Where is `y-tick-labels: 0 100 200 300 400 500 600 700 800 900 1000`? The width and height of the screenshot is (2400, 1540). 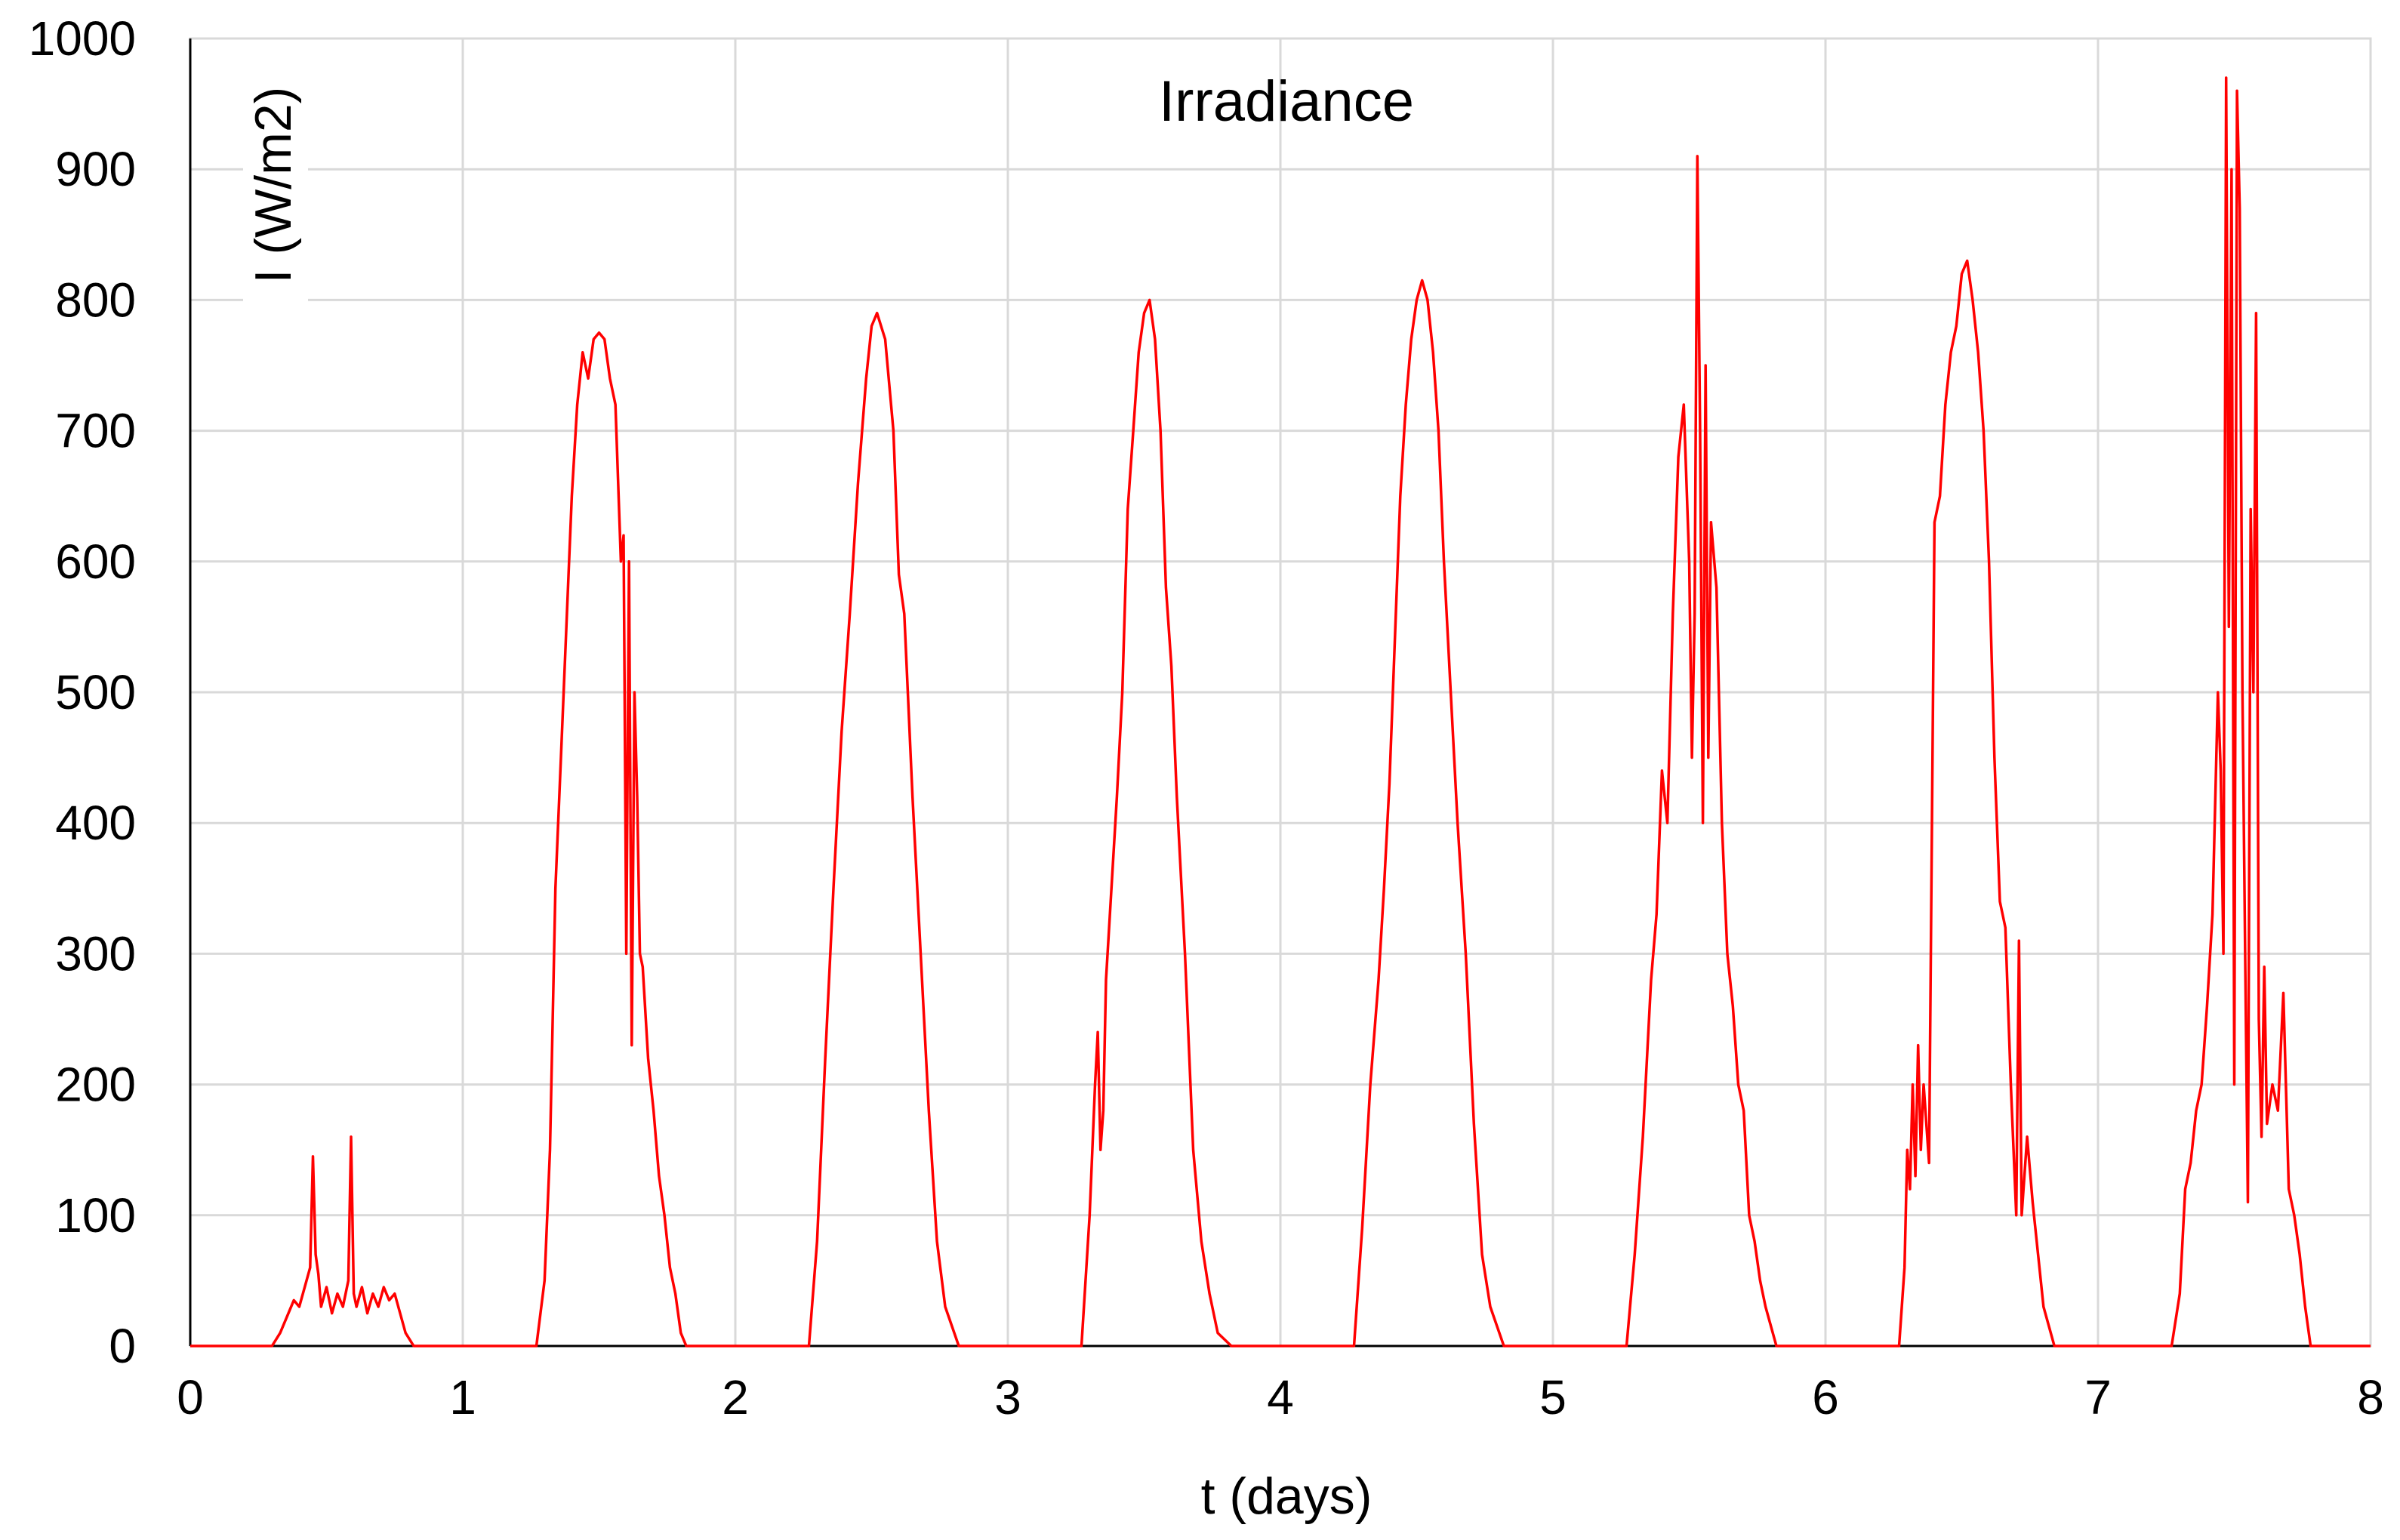
y-tick-labels: 0 100 200 300 400 500 600 700 800 900 1000 is located at coordinates (82, 692).